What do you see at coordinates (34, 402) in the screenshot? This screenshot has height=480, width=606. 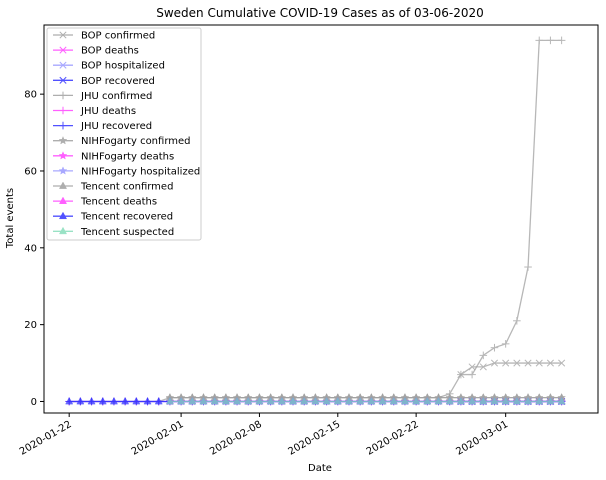 I see `y-tick-label: 0` at bounding box center [34, 402].